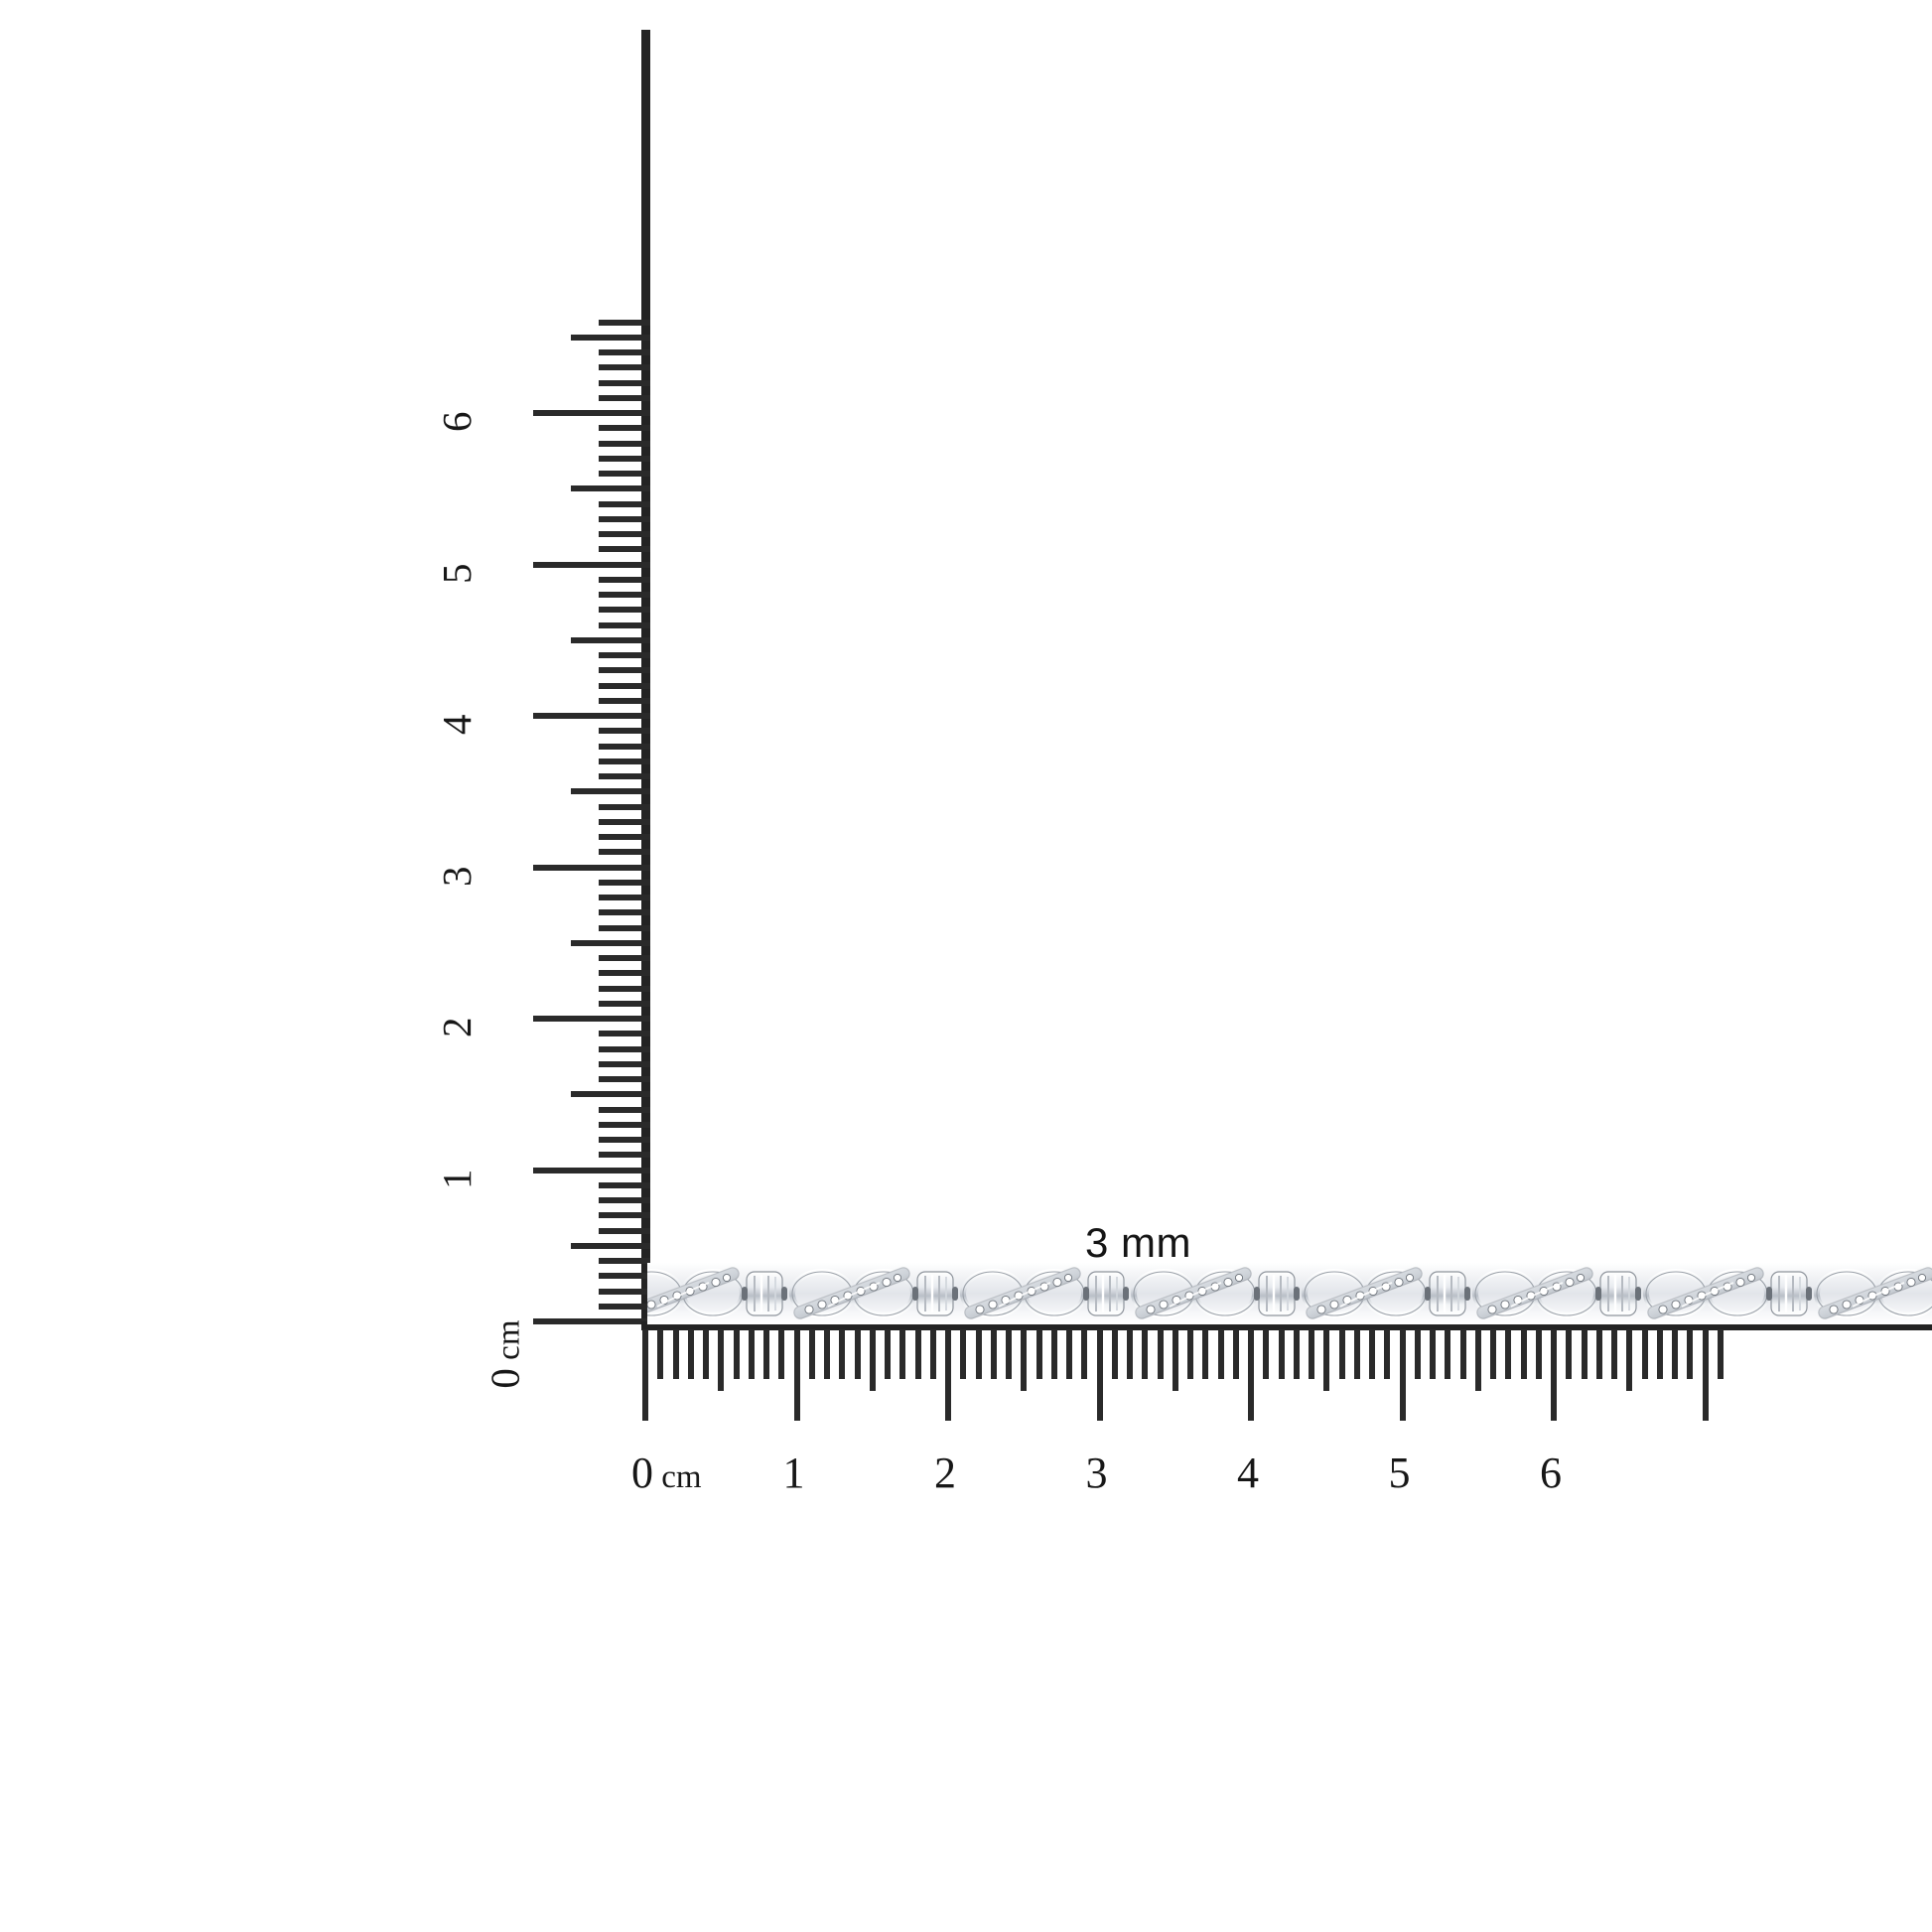 This screenshot has height=1932, width=1932. I want to click on horizontal-ruler-label: 5, so click(1400, 1473).